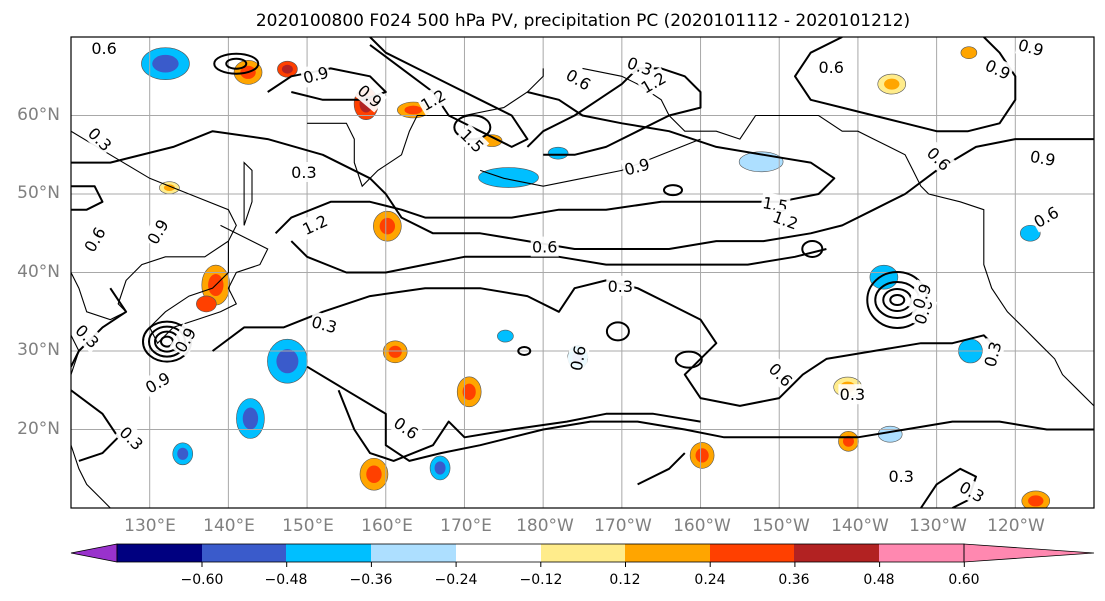 This screenshot has height=601, width=1105. I want to click on colorbar-tick-label: −0.60, so click(202, 580).